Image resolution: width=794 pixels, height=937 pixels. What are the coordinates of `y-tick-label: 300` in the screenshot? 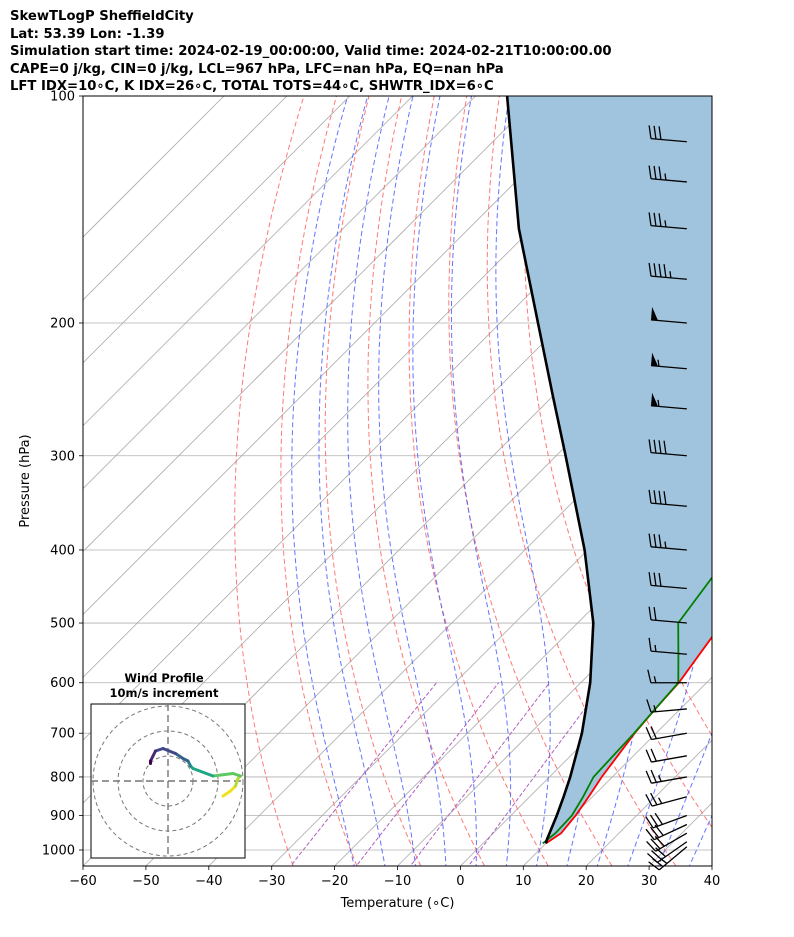 It's located at (62, 456).